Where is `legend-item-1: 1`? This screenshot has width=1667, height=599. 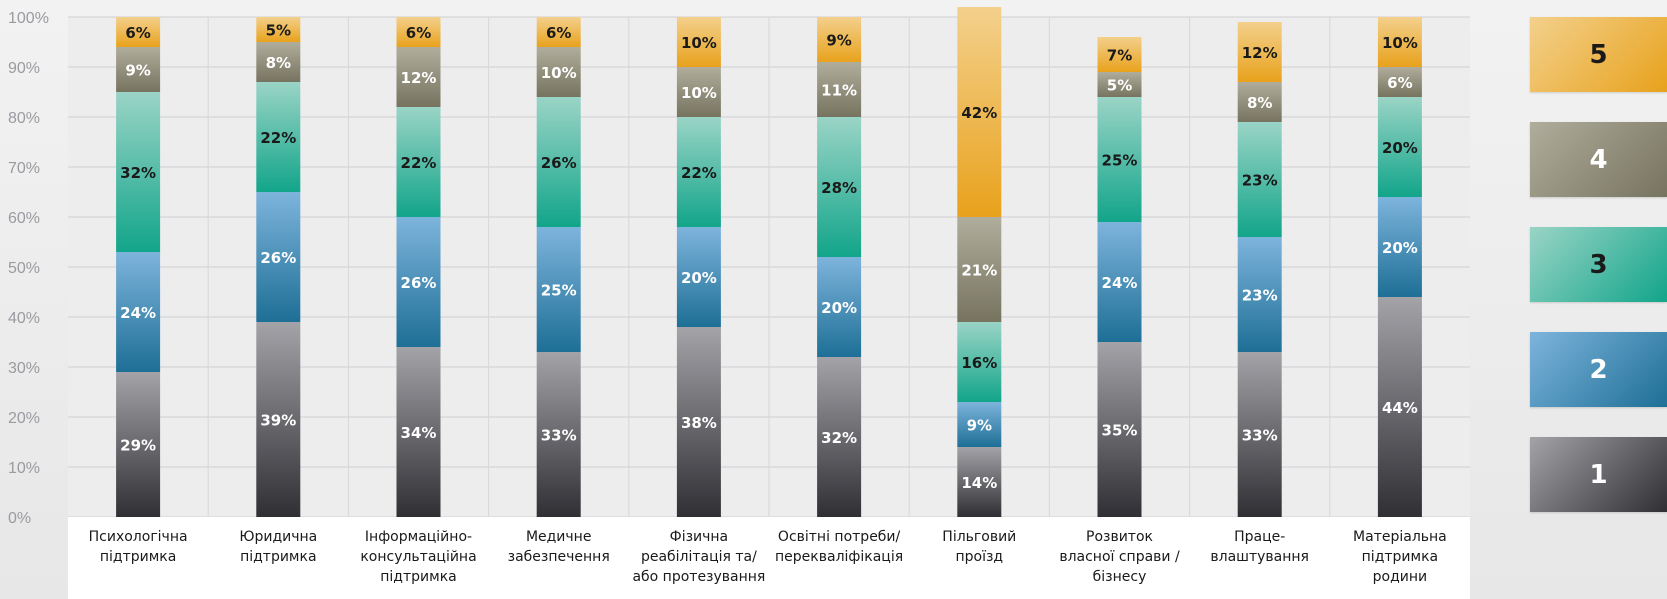
legend-item-1: 1 is located at coordinates (1598, 474).